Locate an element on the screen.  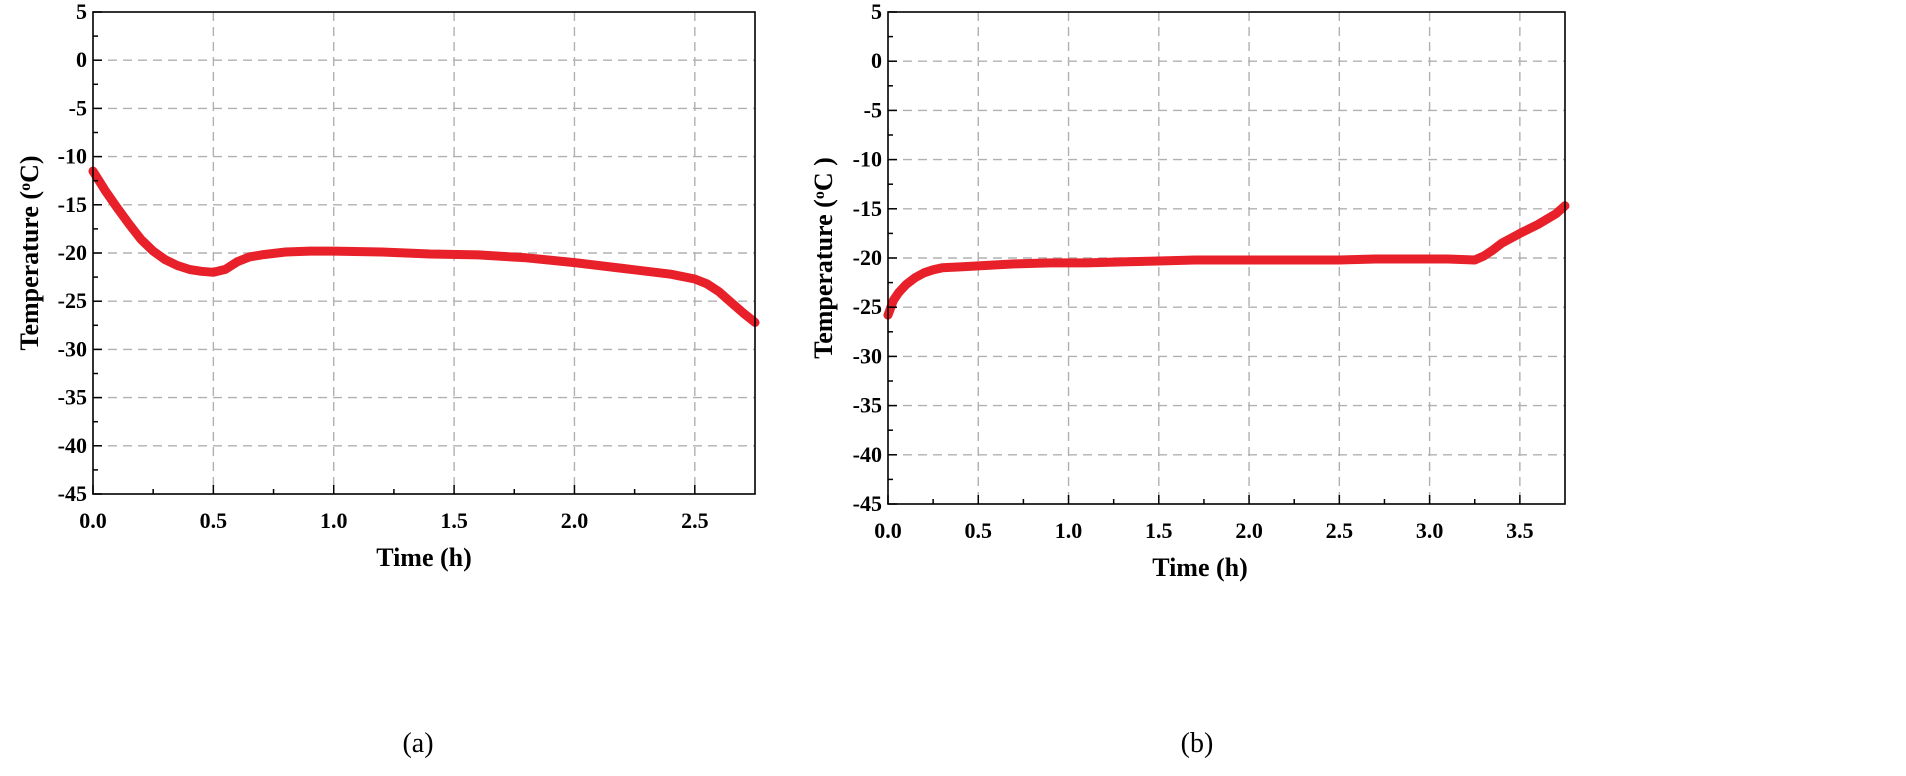
y-axis-label-unit: C ) is located at coordinates (823, 174).